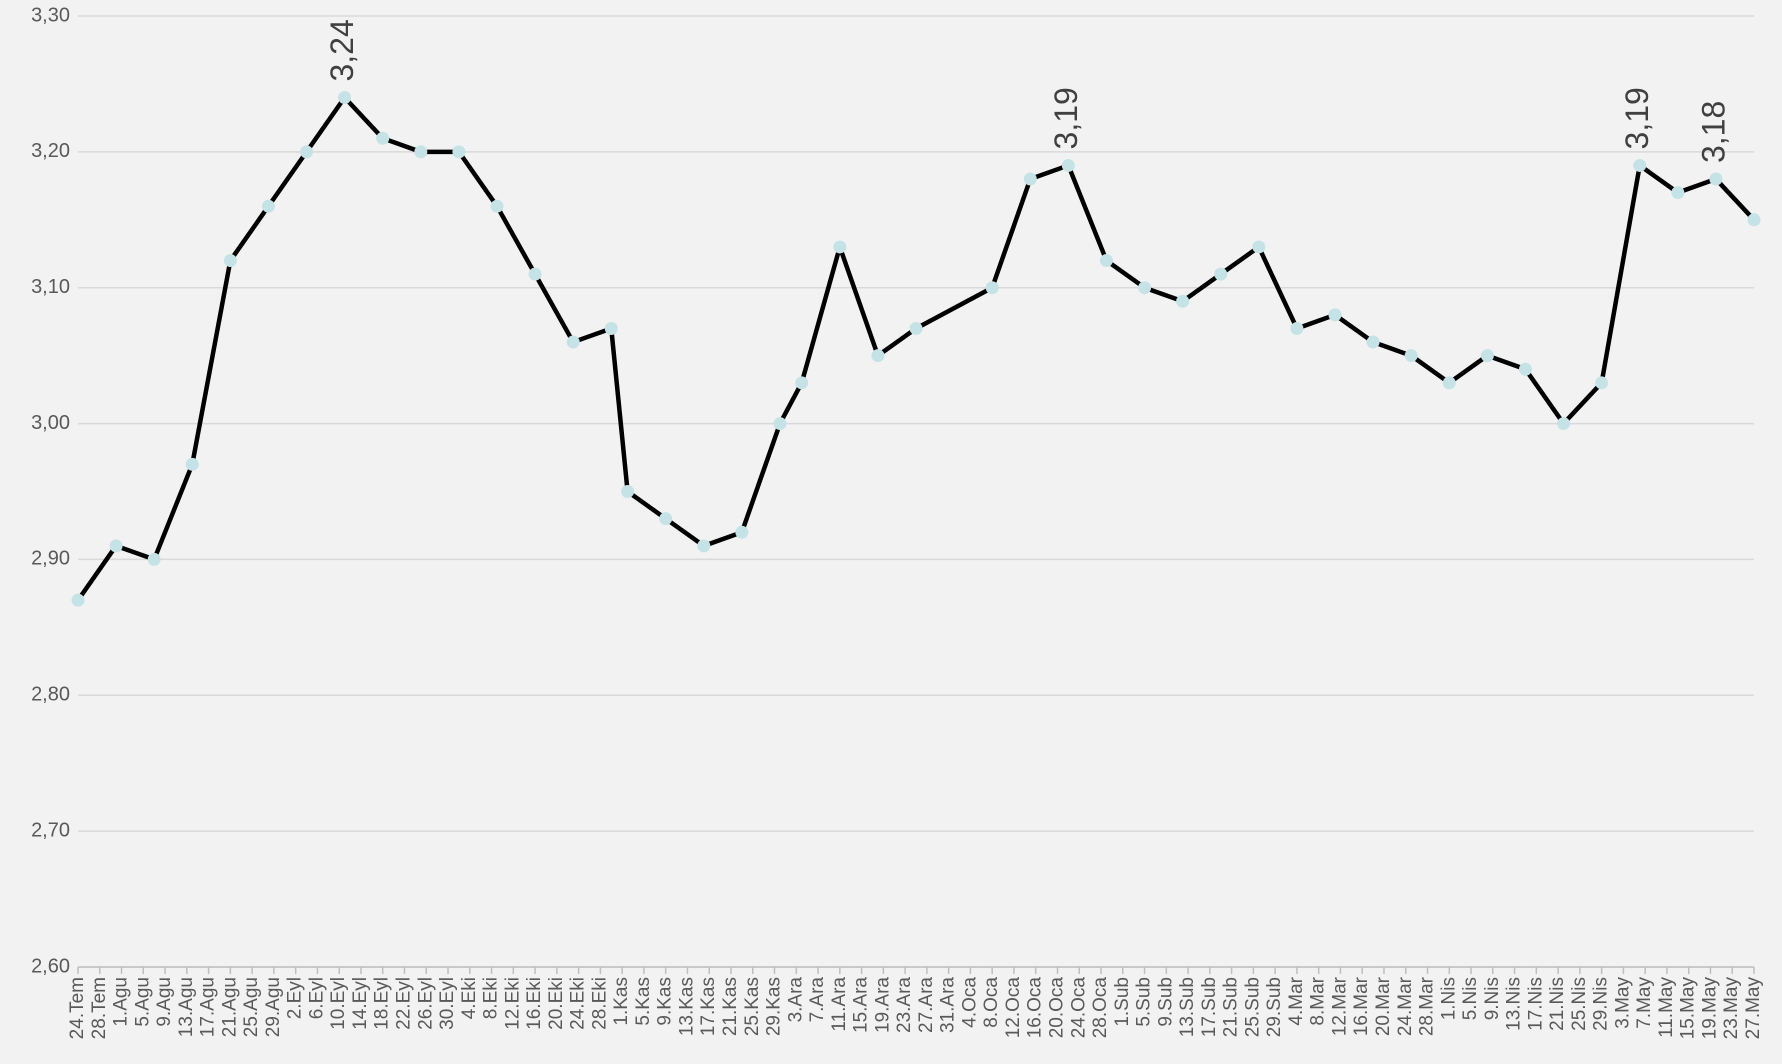 Image resolution: width=1782 pixels, height=1064 pixels. What do you see at coordinates (1035, 1008) in the screenshot?
I see `x-tick-label: 16.Oca` at bounding box center [1035, 1008].